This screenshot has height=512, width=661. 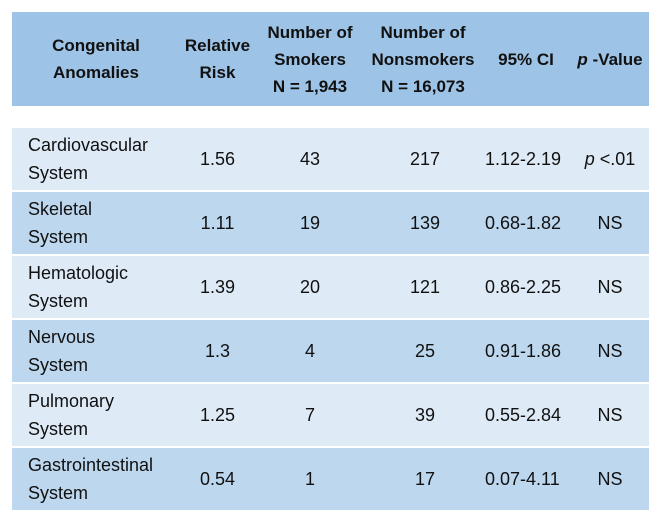 I want to click on header-p-value: p -Value, so click(x=610, y=59).